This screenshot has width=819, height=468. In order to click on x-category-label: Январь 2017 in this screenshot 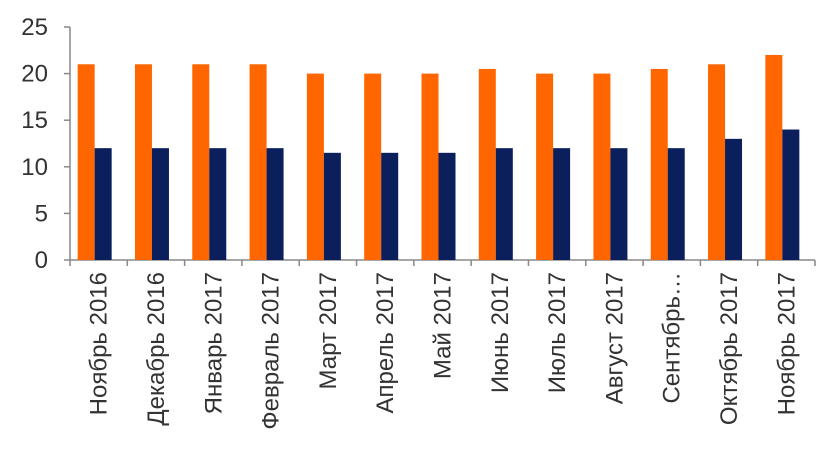, I will do `click(213, 343)`.